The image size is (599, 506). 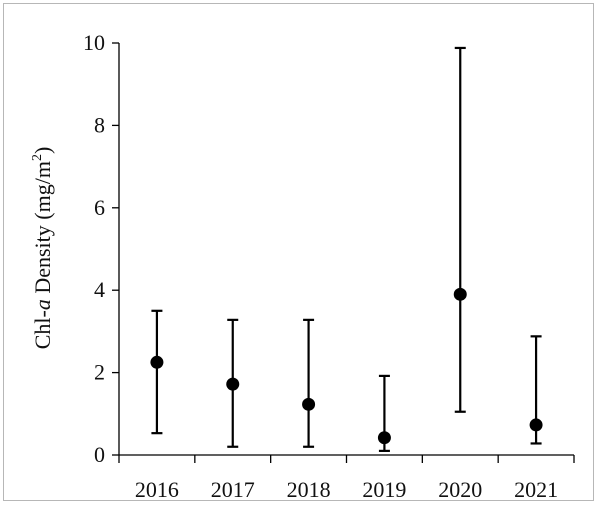 I want to click on x-tick-label: 2019, so click(x=384, y=489).